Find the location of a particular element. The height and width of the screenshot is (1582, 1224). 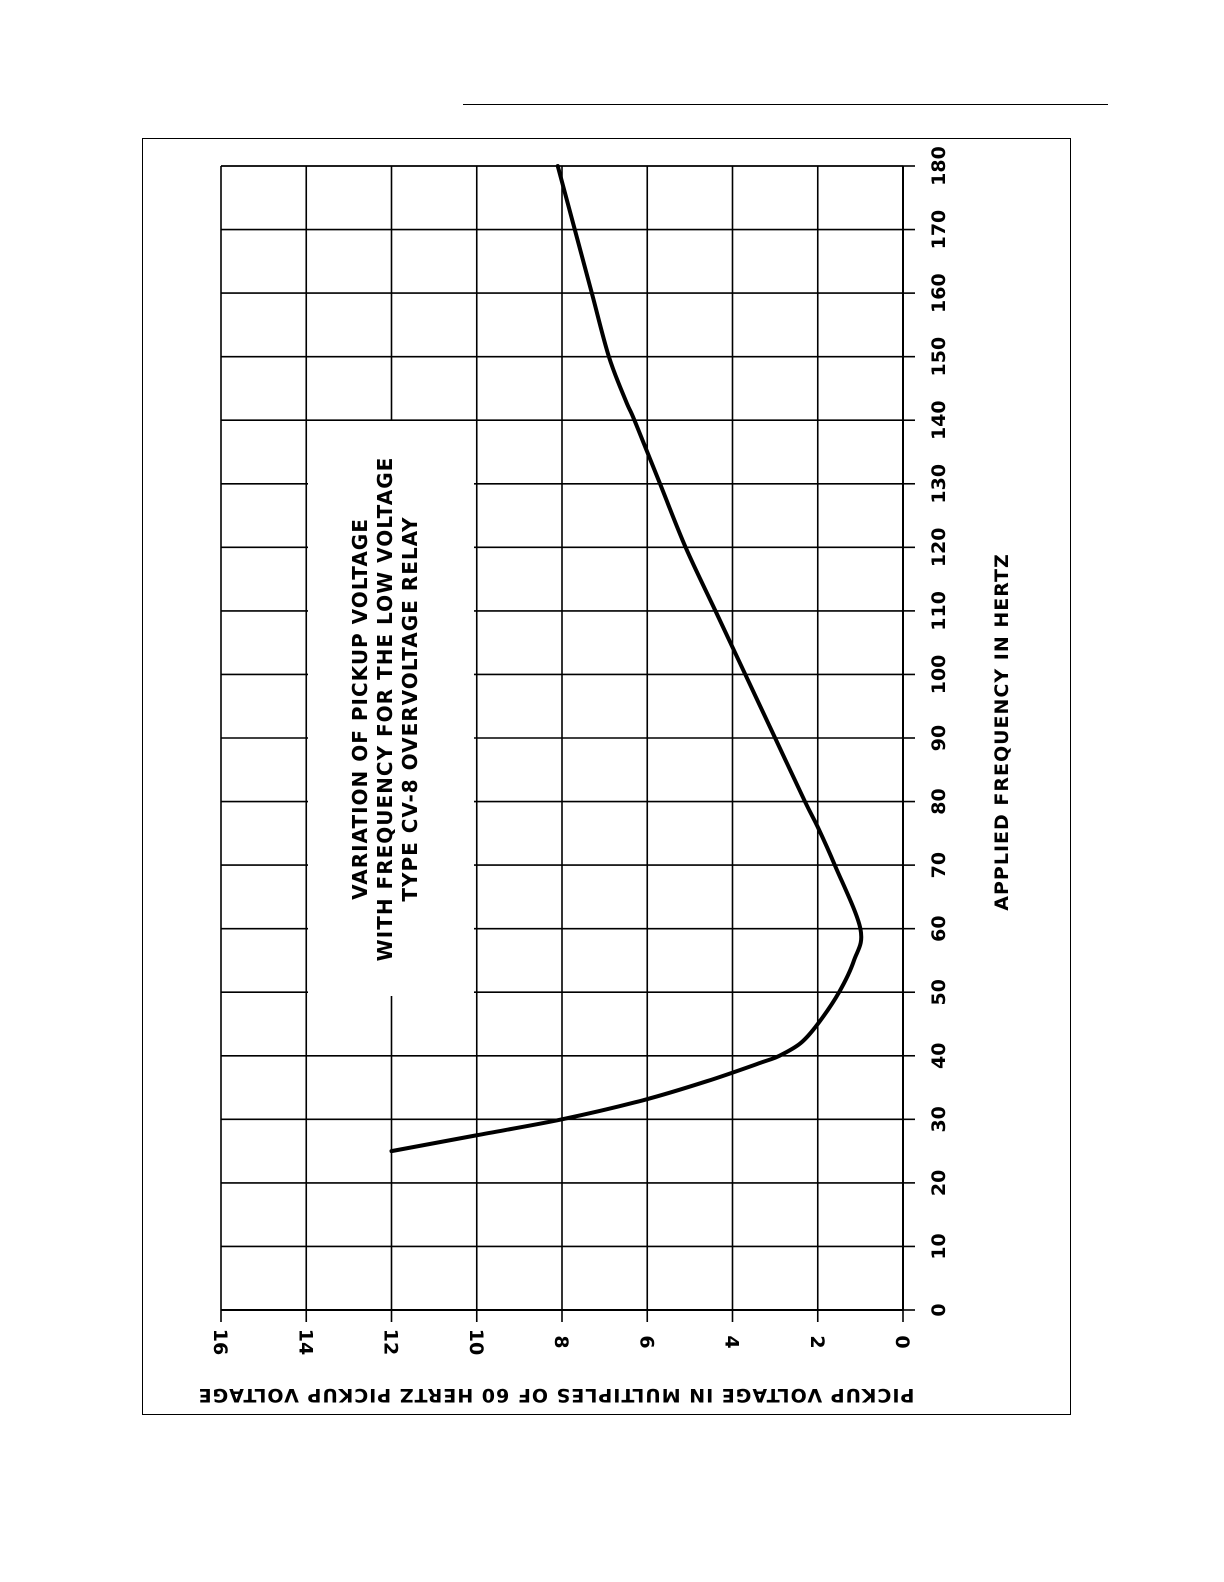

y-tick-label: 16 is located at coordinates (220, 1342).